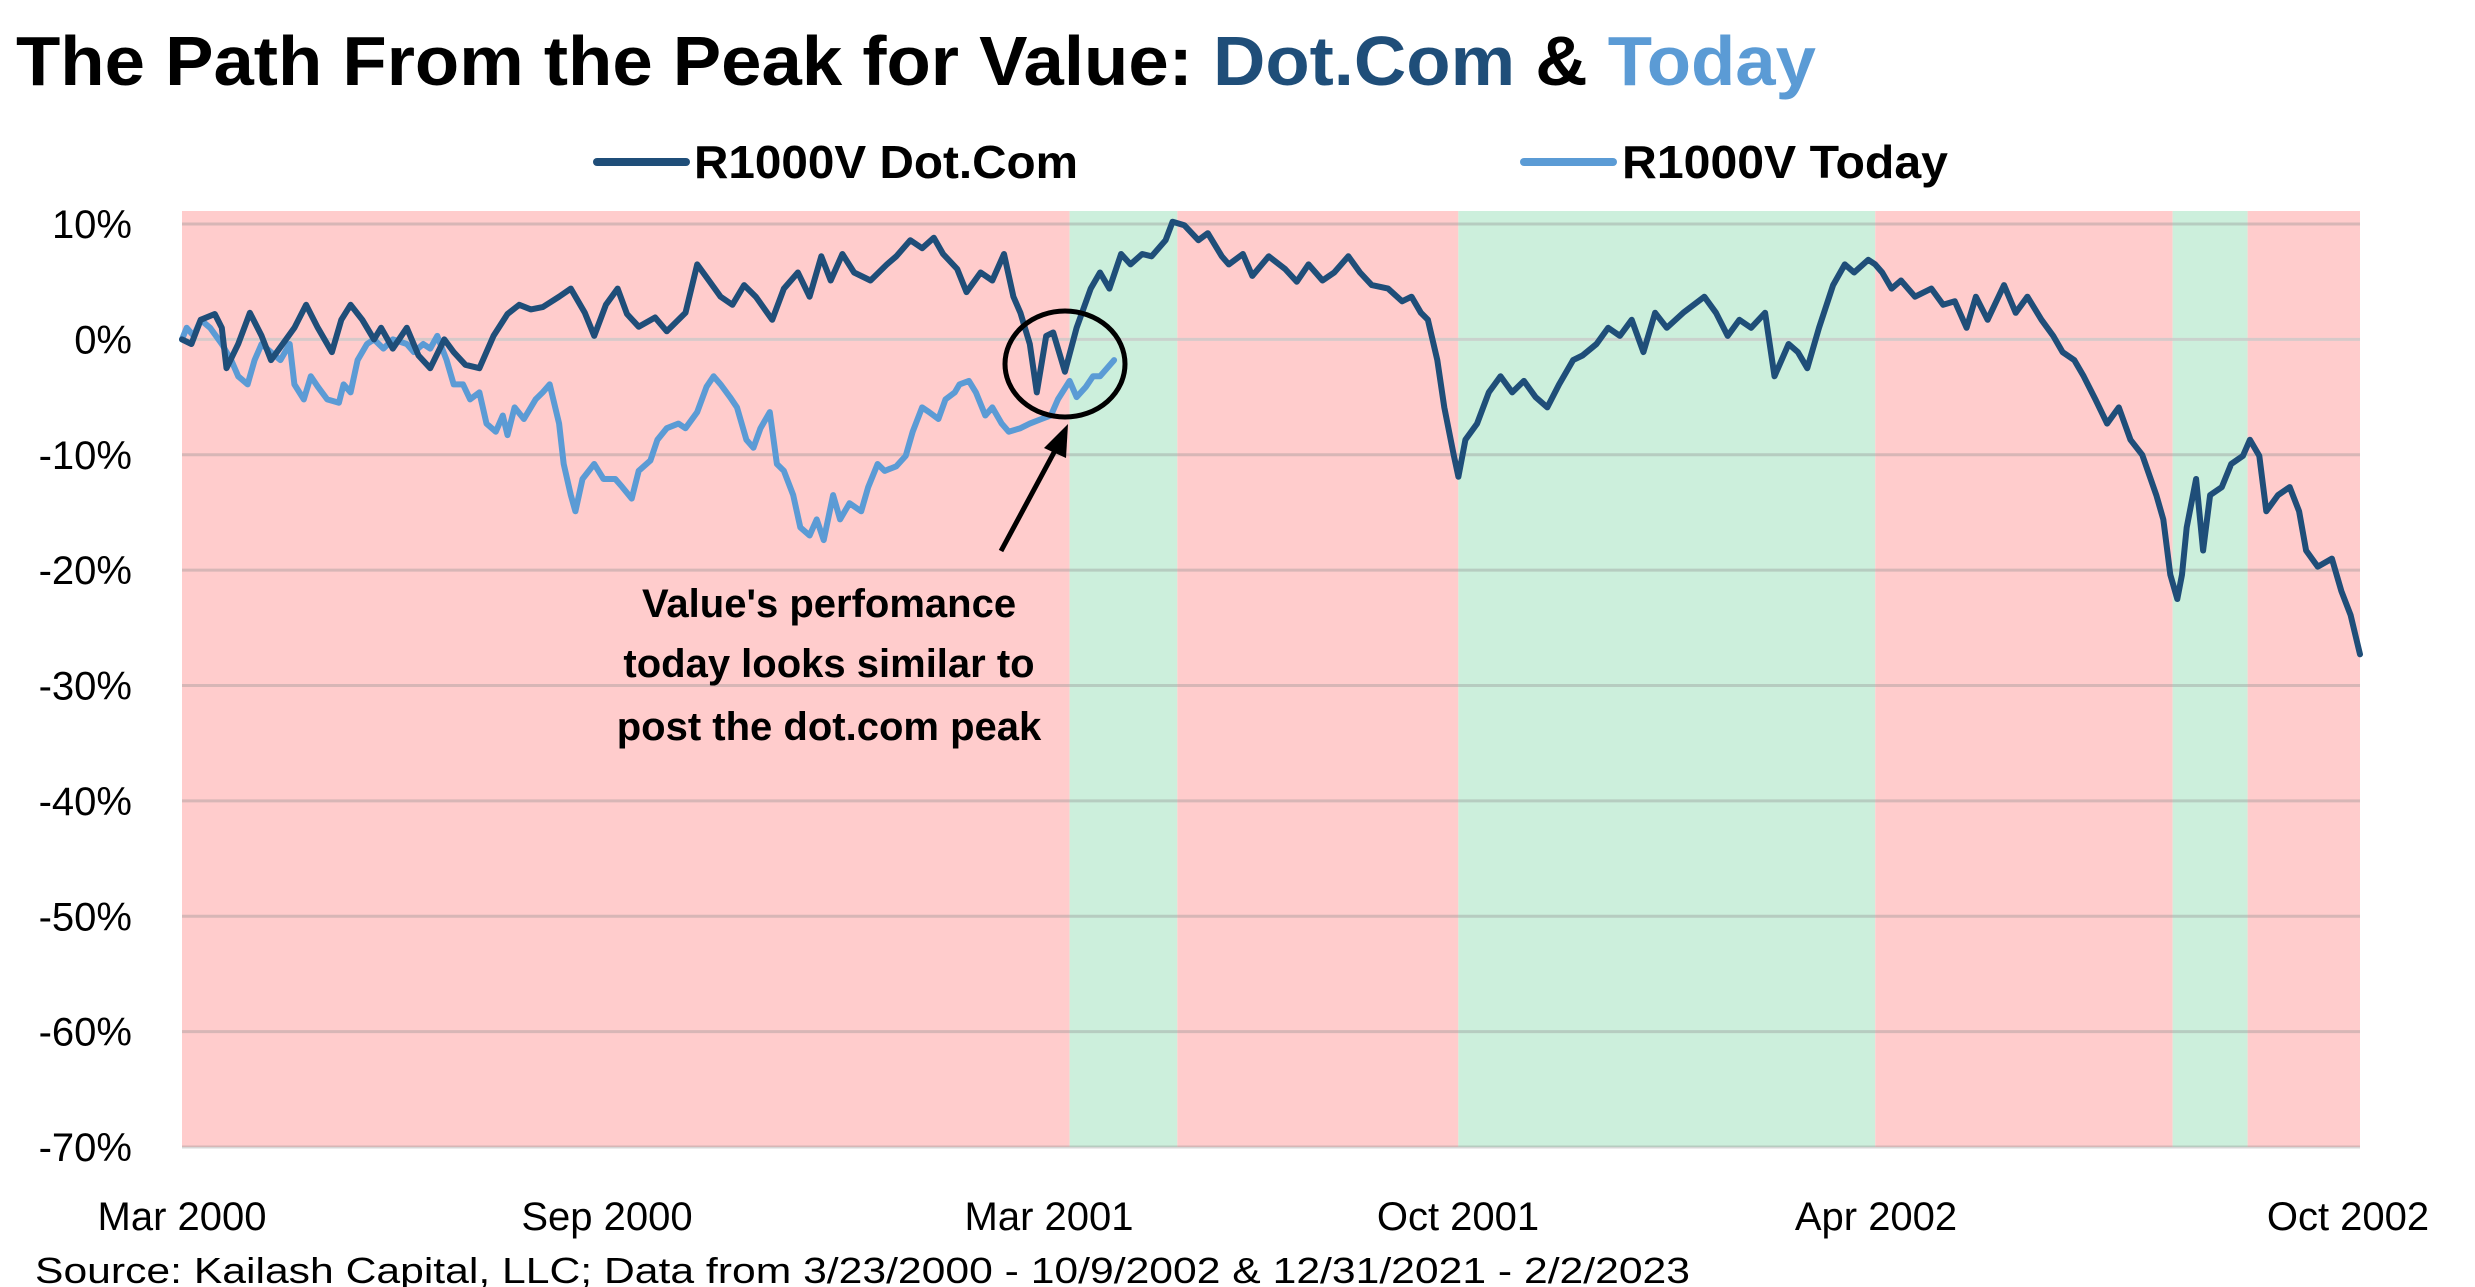 Image resolution: width=2475 pixels, height=1287 pixels. Describe the element at coordinates (85, 1033) in the screenshot. I see `y-tick-label: -60%` at that location.